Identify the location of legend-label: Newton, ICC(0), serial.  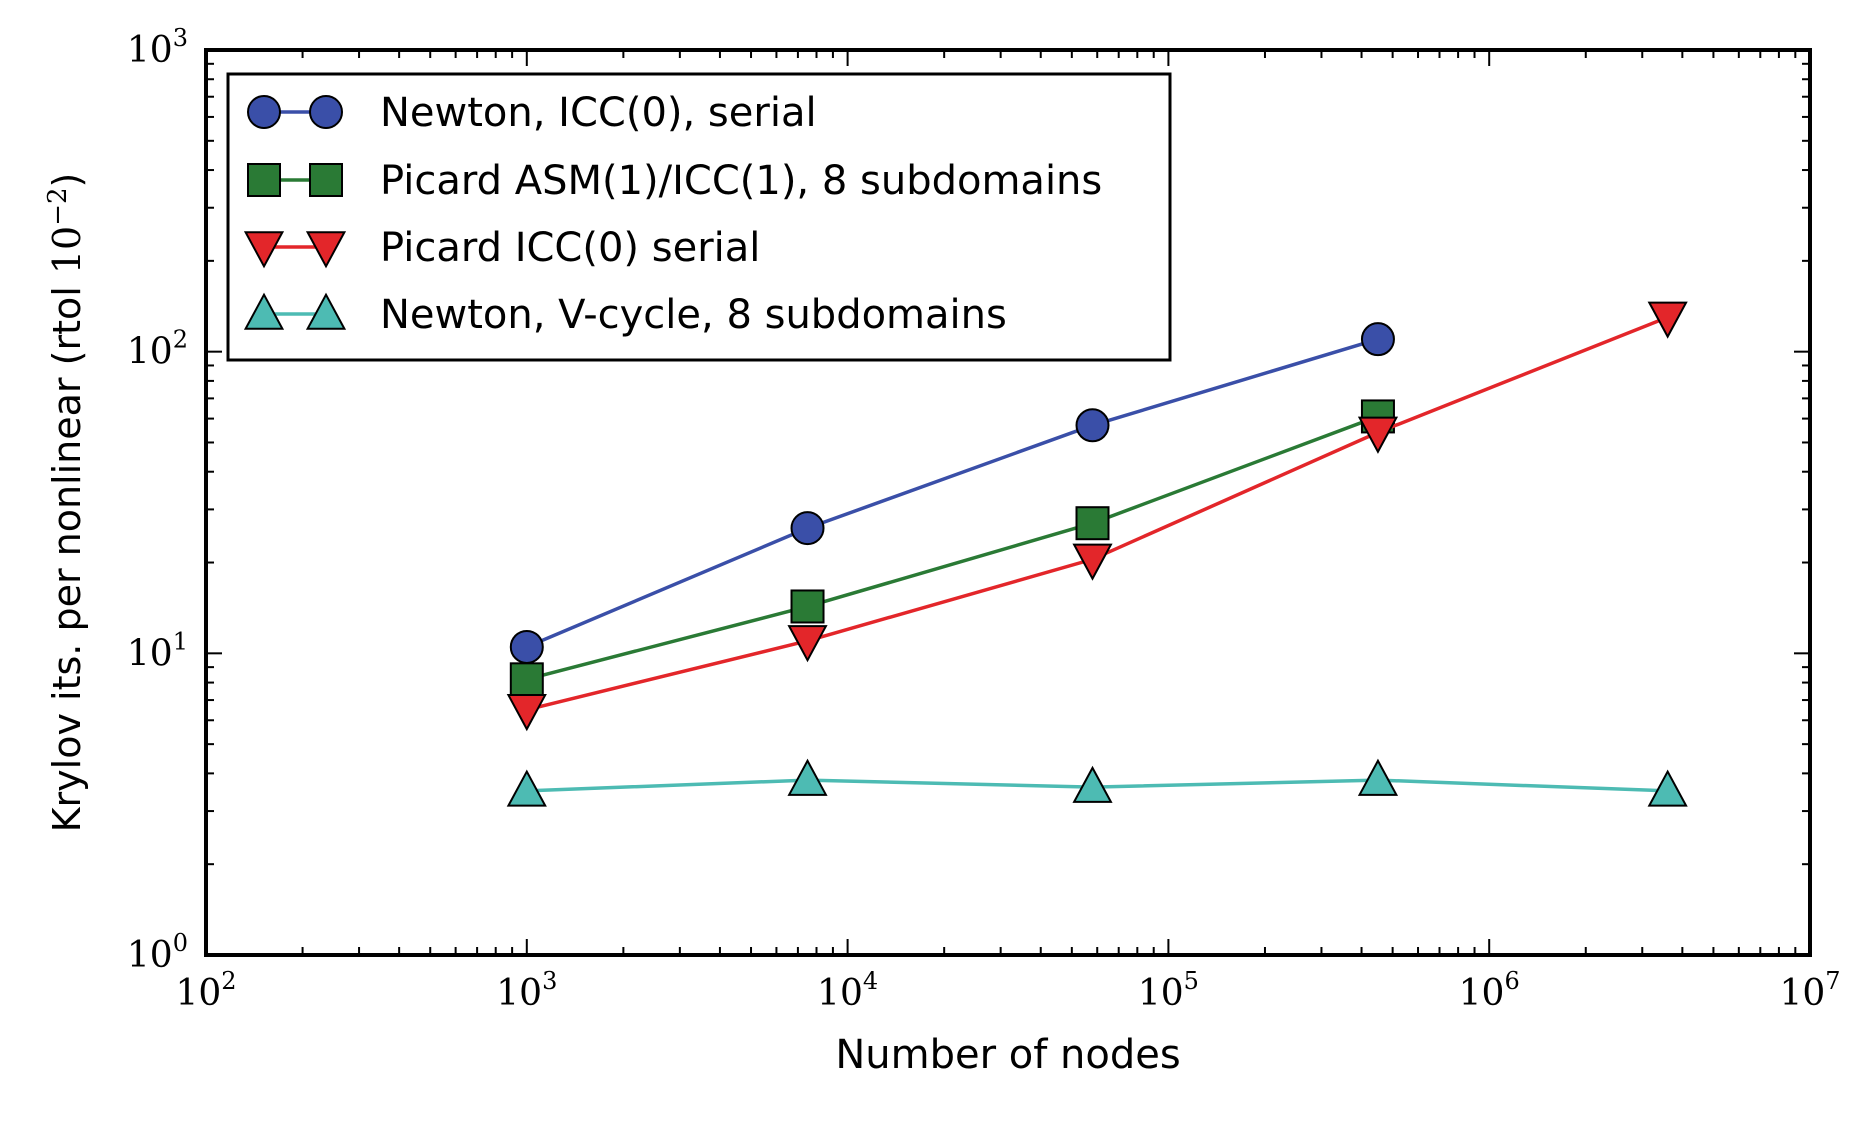
(598, 113).